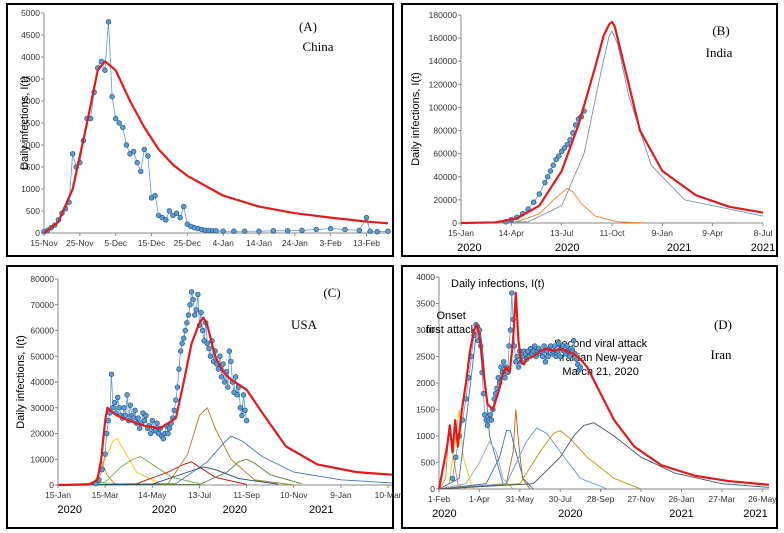  What do you see at coordinates (259, 243) in the screenshot?
I see `x-tick-label: 14-Jan` at bounding box center [259, 243].